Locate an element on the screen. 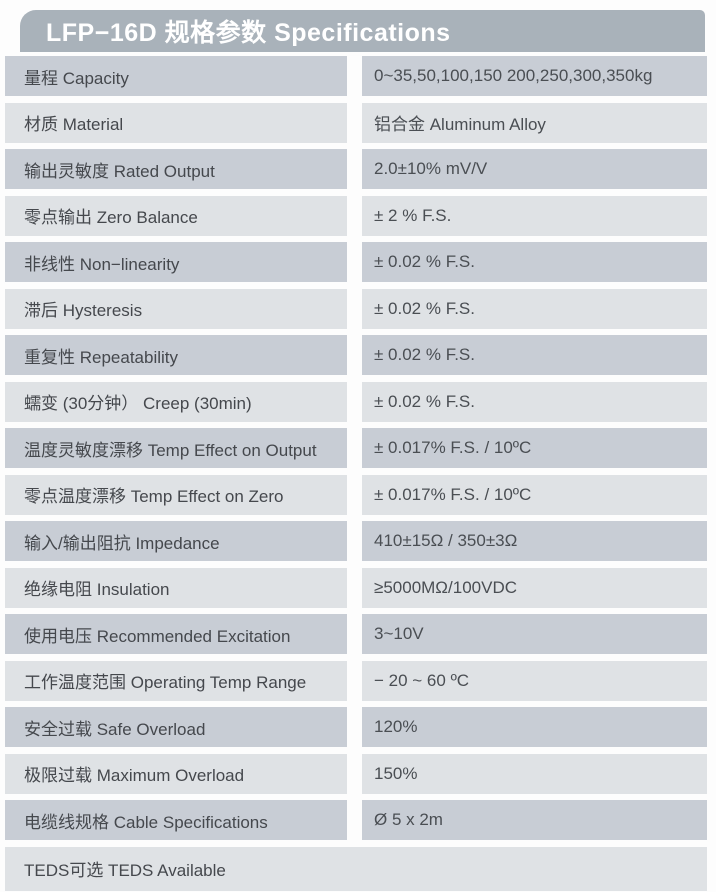 This screenshot has height=892, width=716. row-non-linearity: 非线性 Non−linearity ± 0.02 % F.S. is located at coordinates (356, 262).